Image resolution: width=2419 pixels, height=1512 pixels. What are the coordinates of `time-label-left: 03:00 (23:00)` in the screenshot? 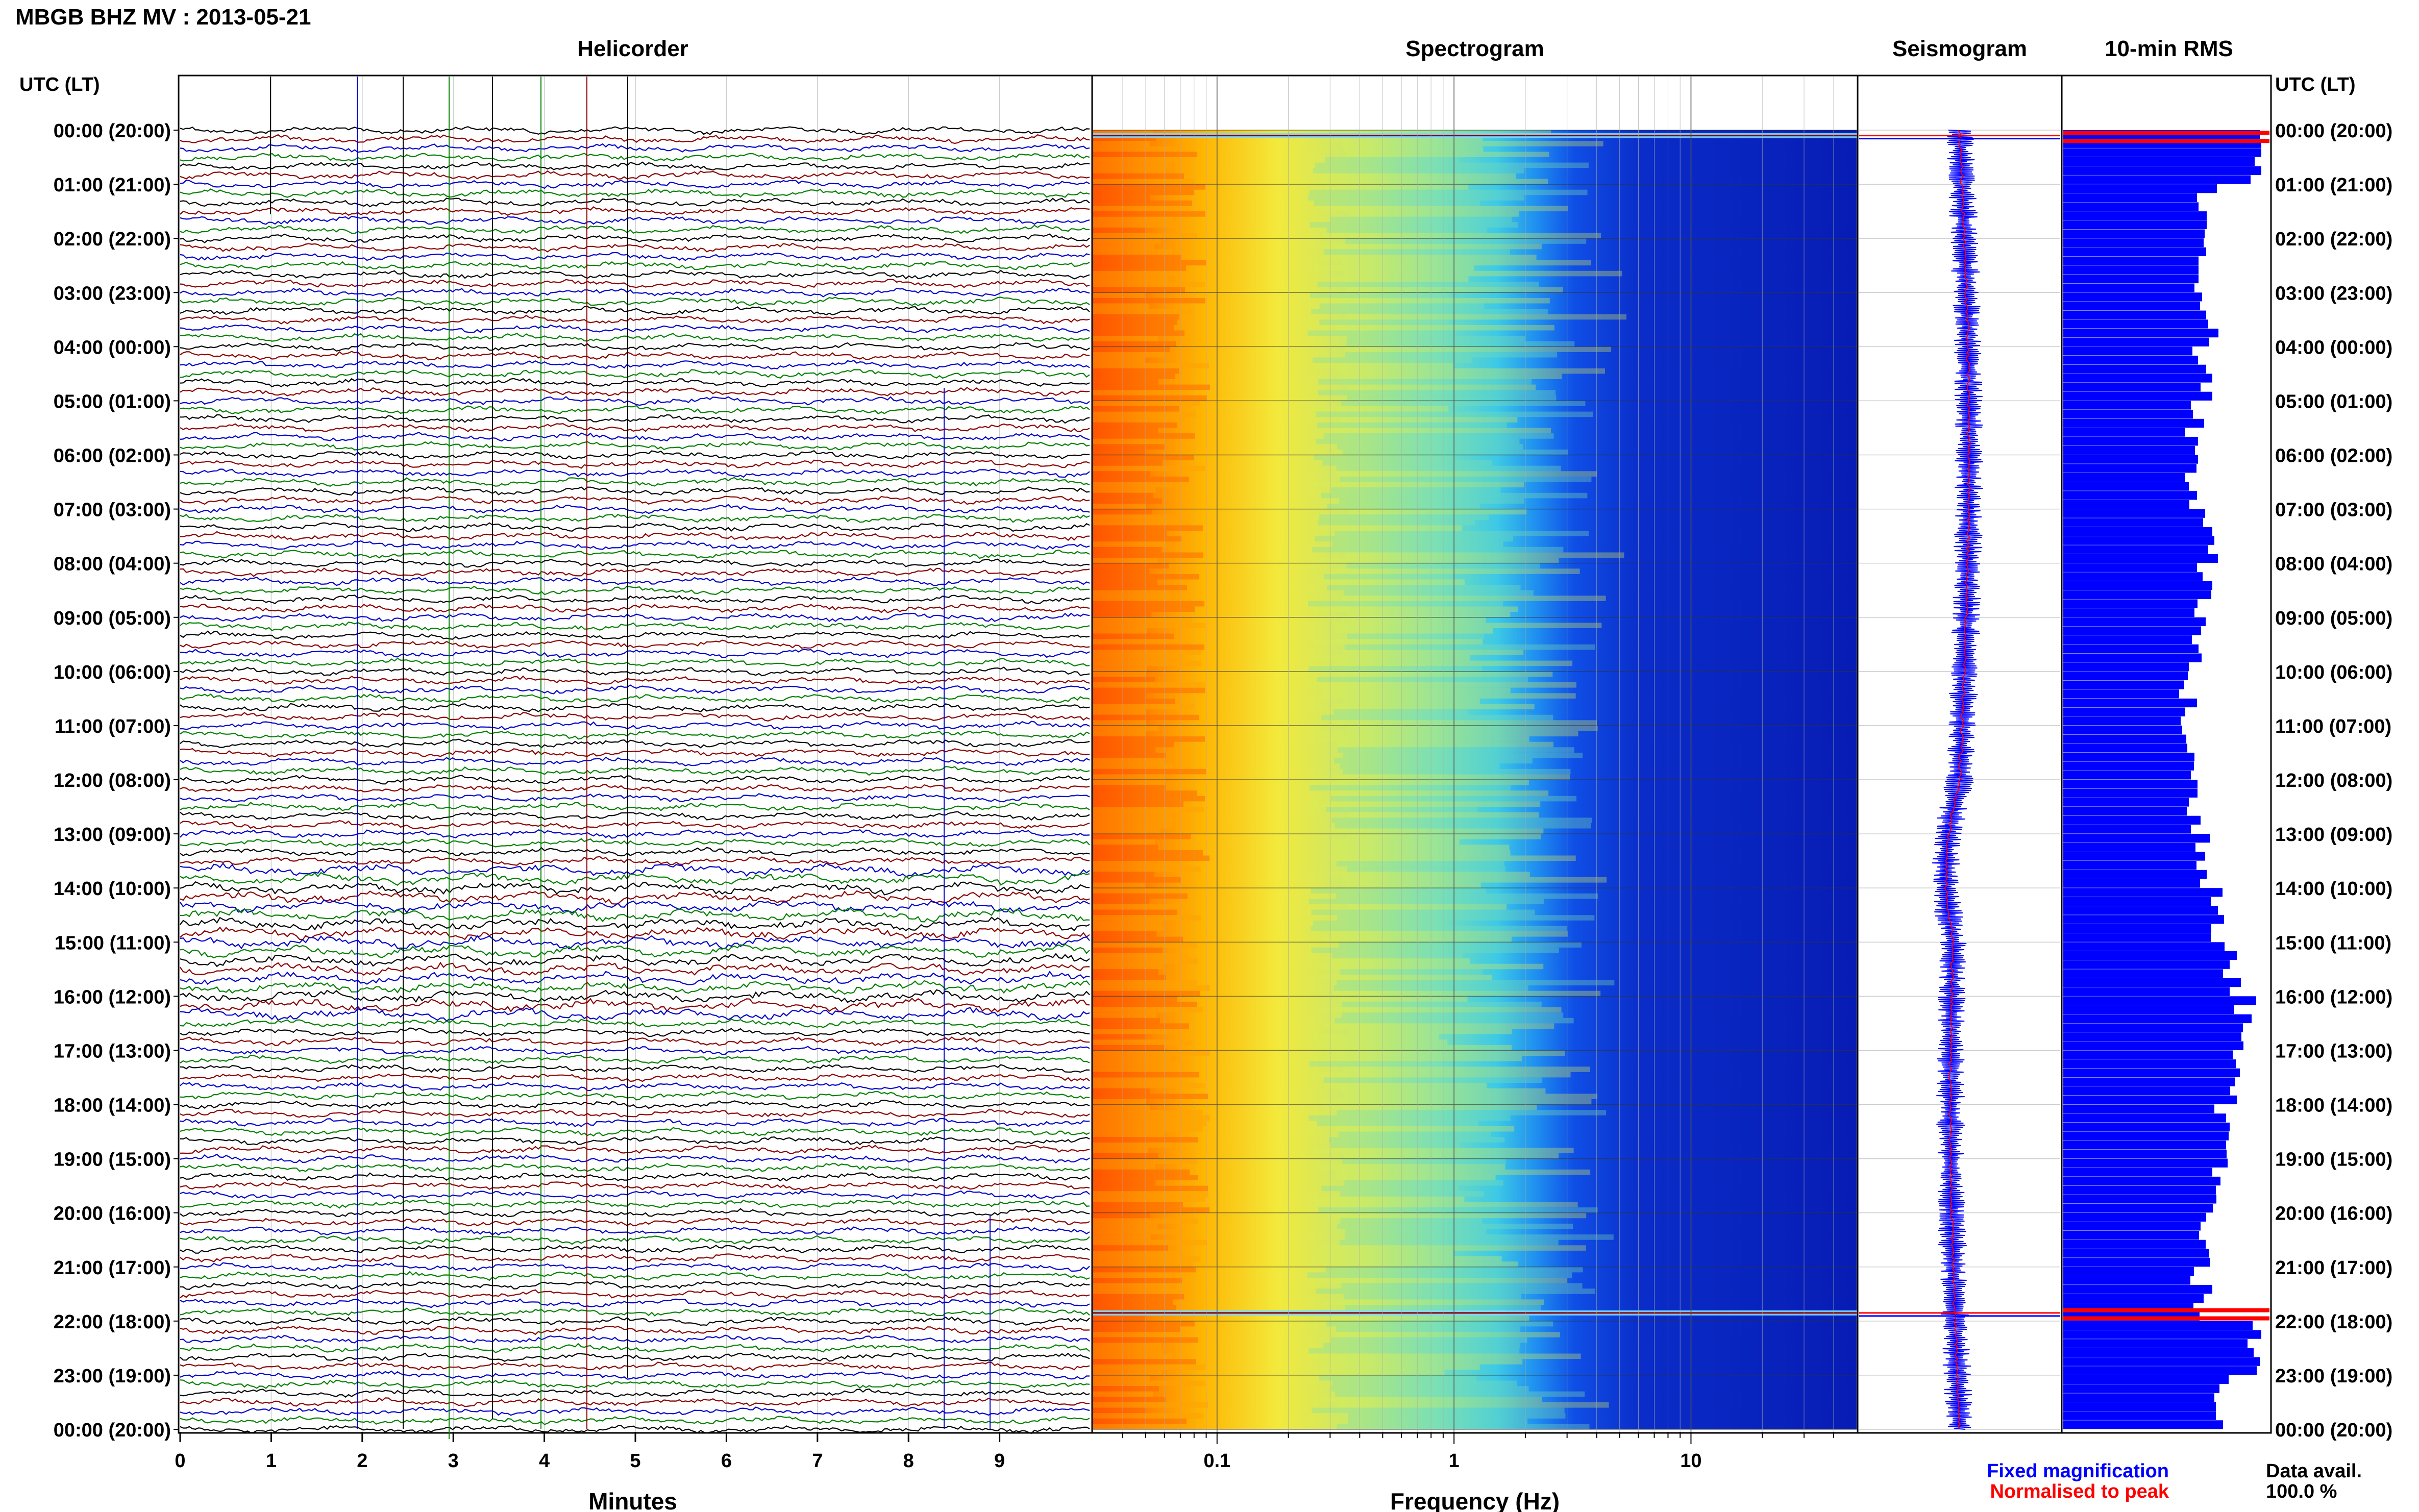 It's located at (112, 293).